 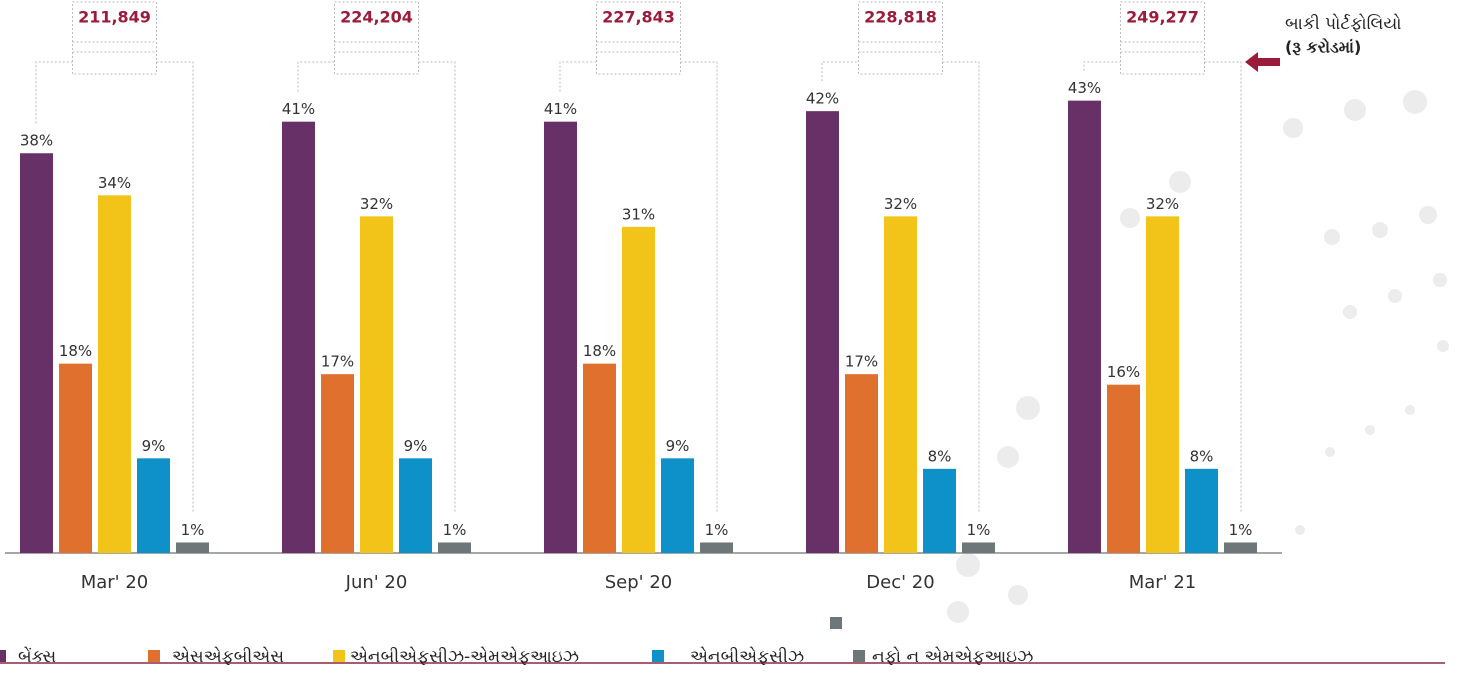 What do you see at coordinates (1163, 582) in the screenshot?
I see `x-tick-label: Mar' 21` at bounding box center [1163, 582].